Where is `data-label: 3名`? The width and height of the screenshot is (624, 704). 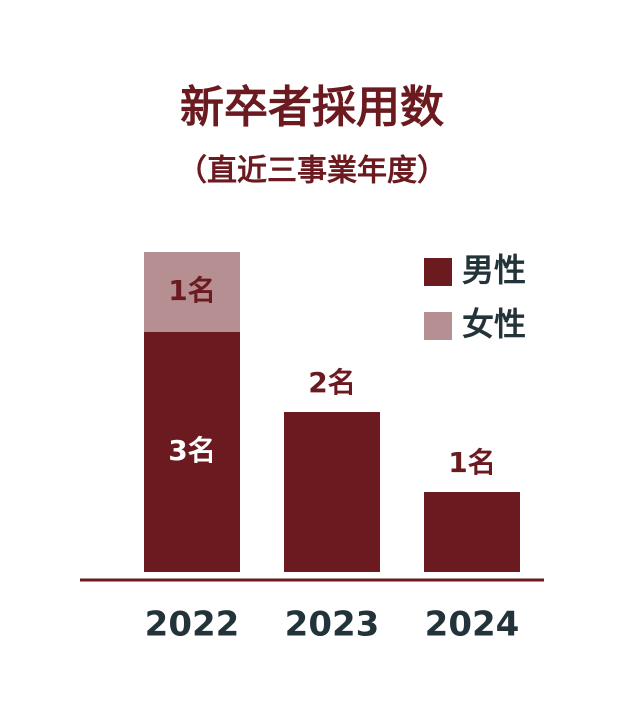
data-label: 3名 is located at coordinates (191, 450).